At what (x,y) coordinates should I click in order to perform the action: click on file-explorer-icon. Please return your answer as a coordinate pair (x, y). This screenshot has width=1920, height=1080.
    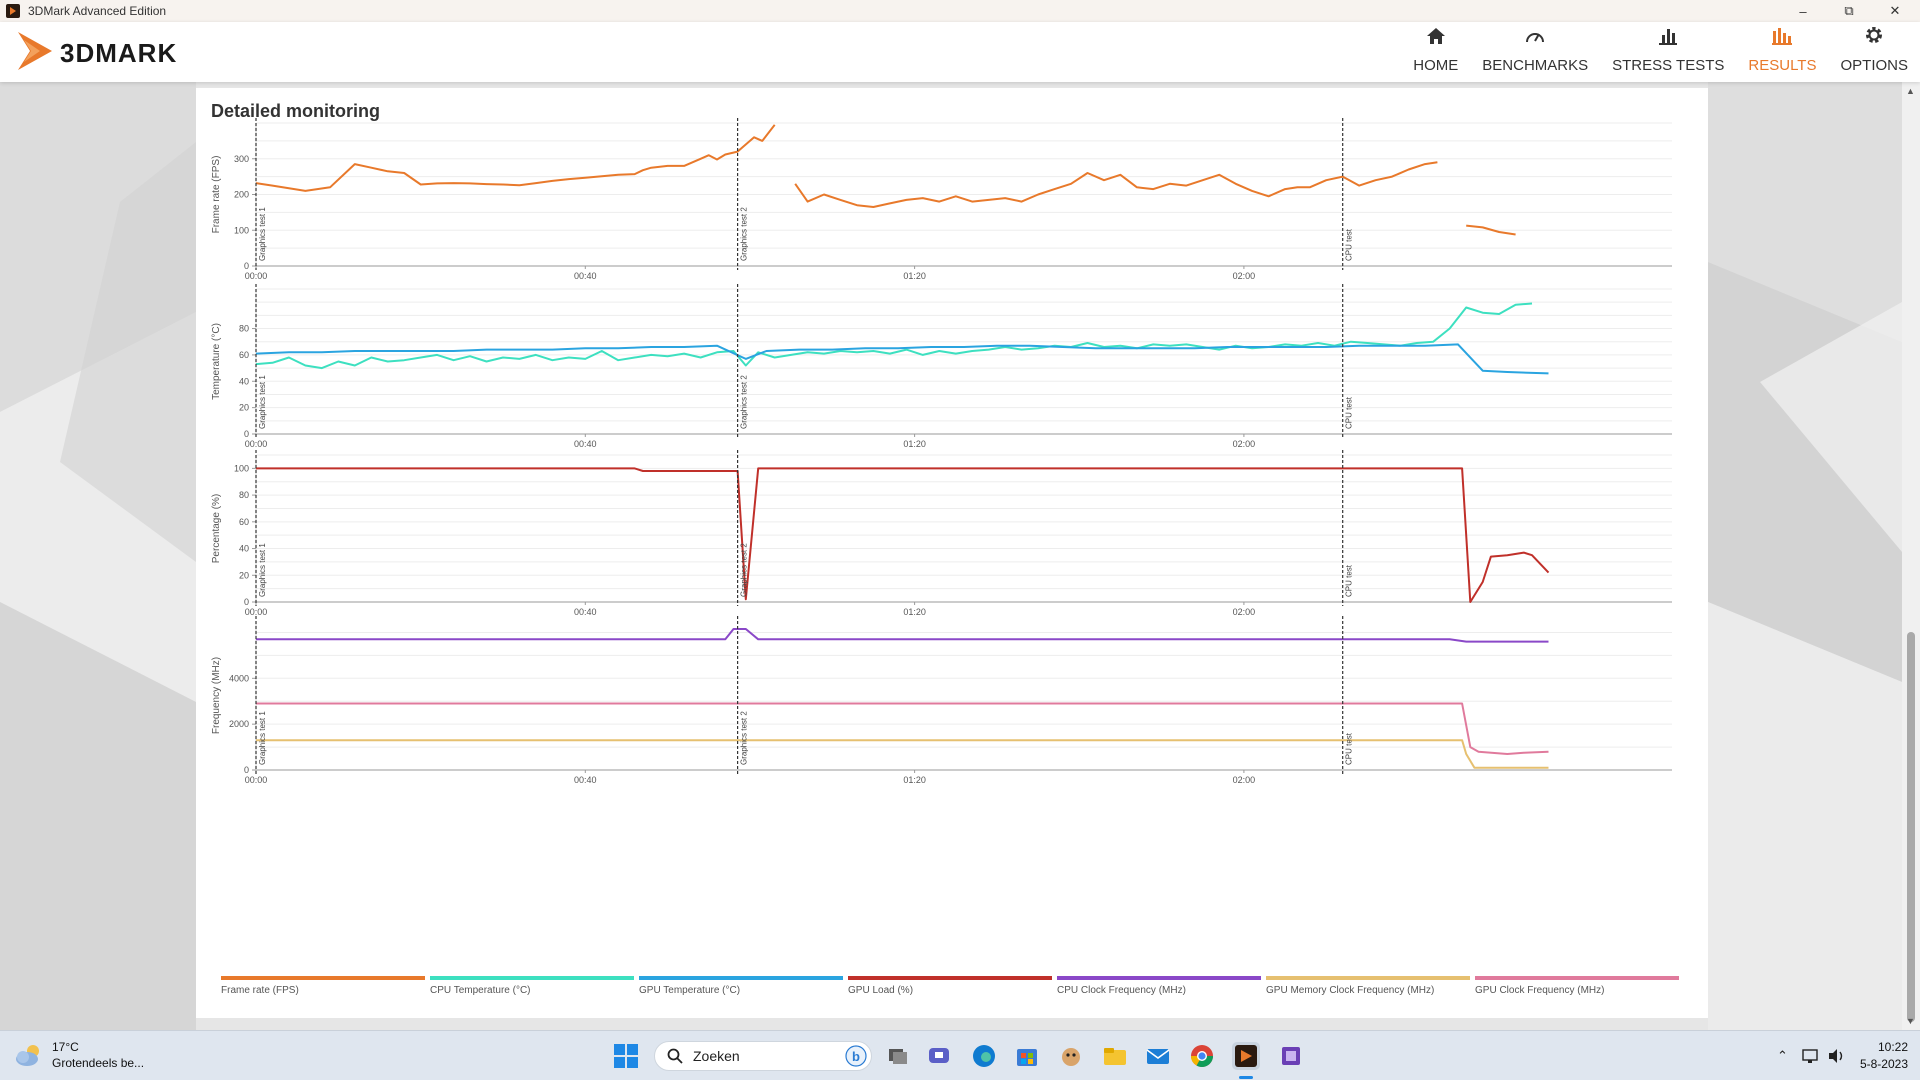
    Looking at the image, I should click on (1115, 1056).